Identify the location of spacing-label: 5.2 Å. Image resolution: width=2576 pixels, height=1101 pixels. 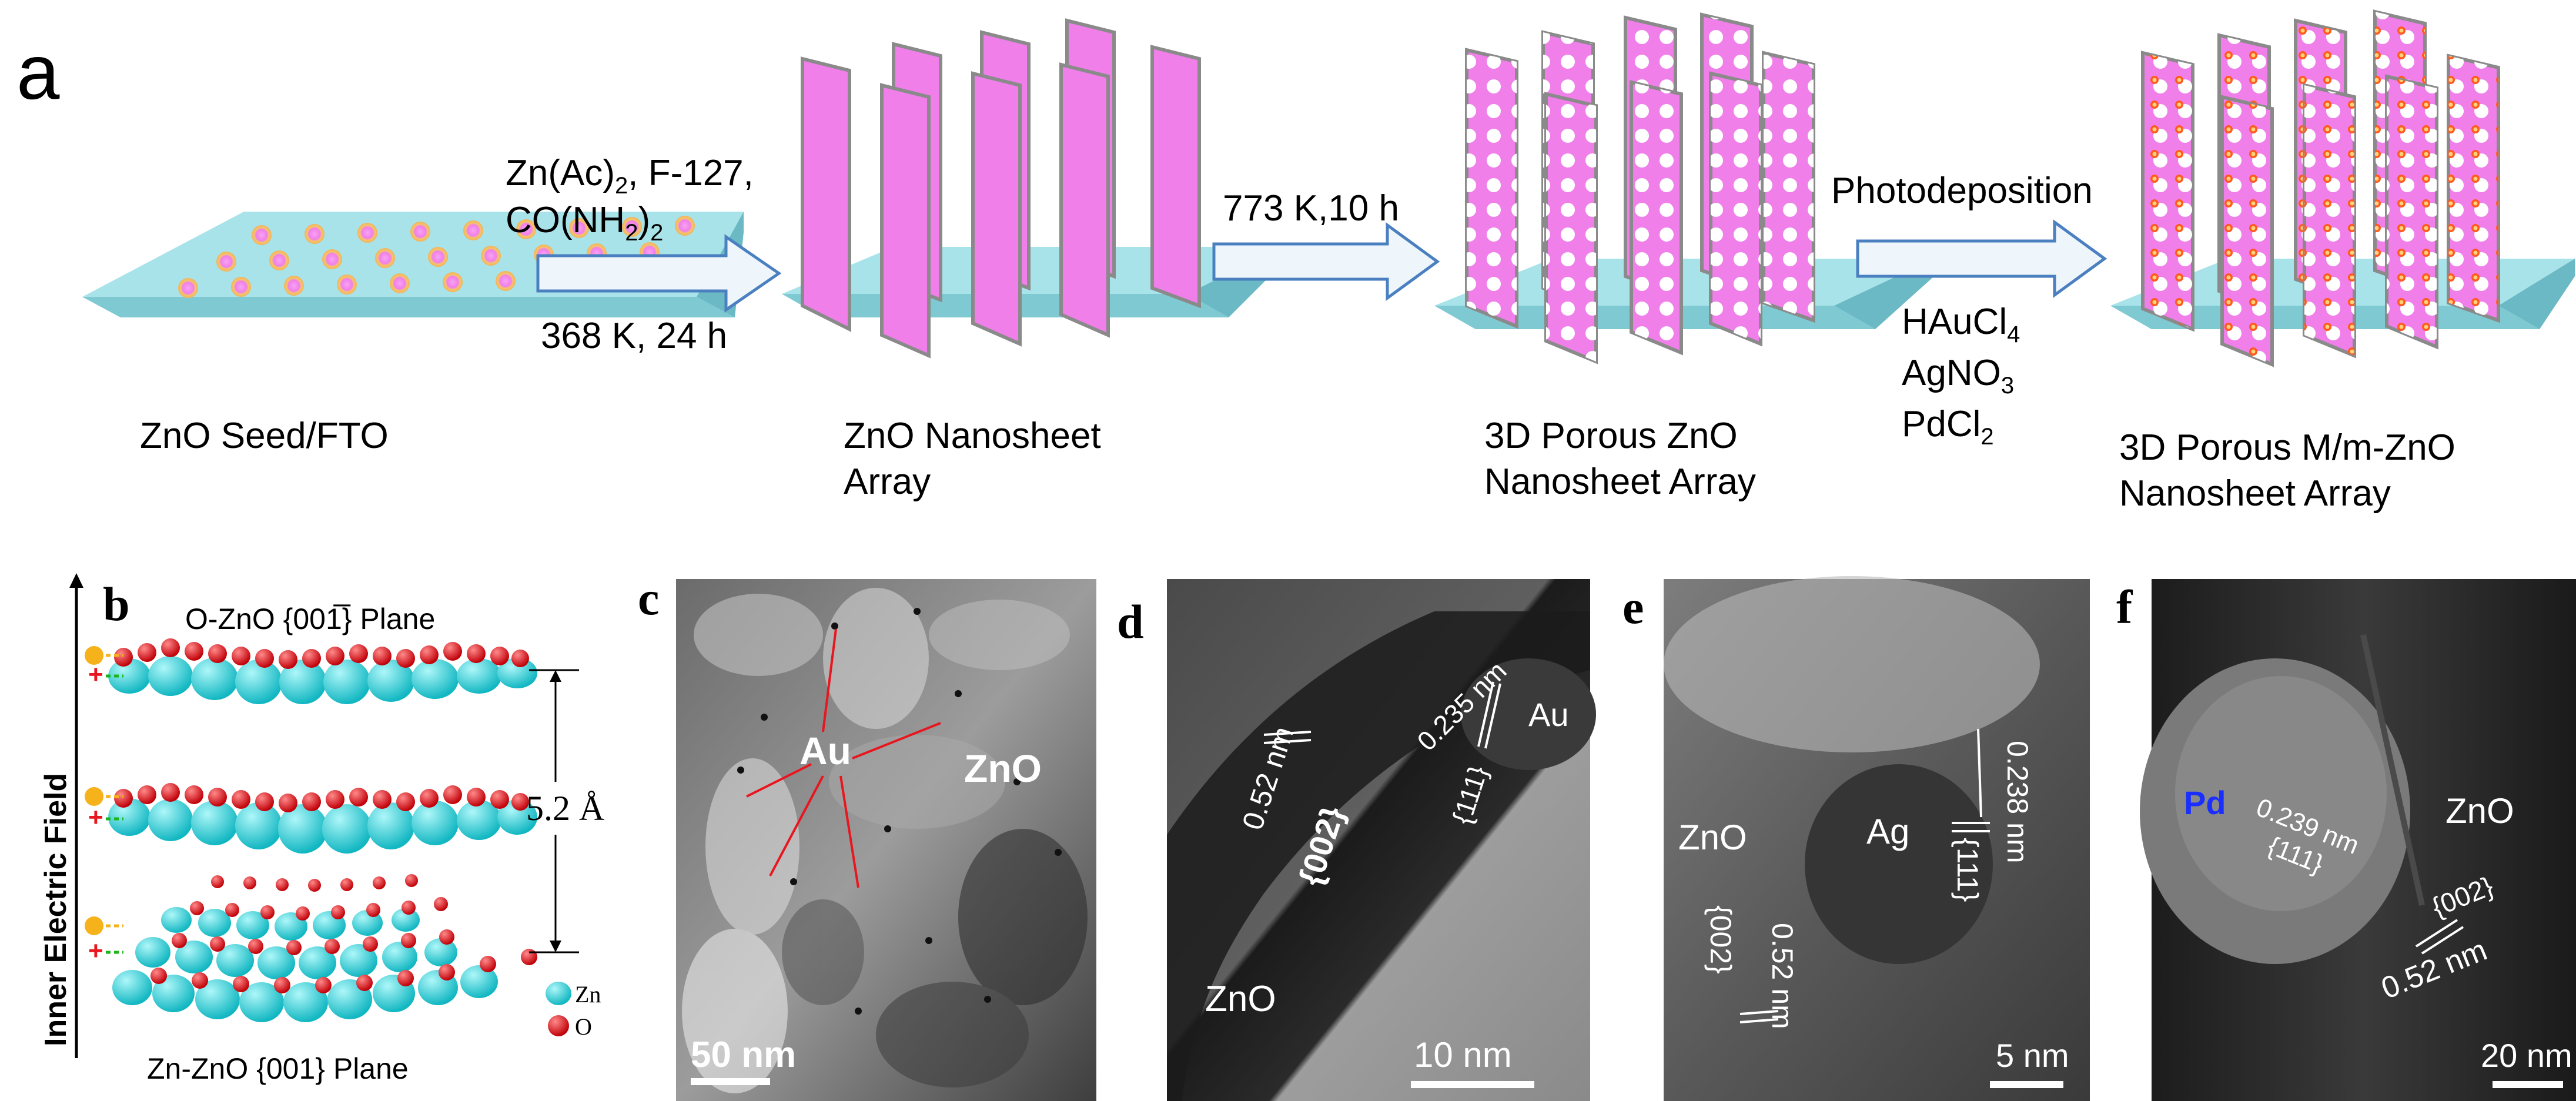
(565, 808).